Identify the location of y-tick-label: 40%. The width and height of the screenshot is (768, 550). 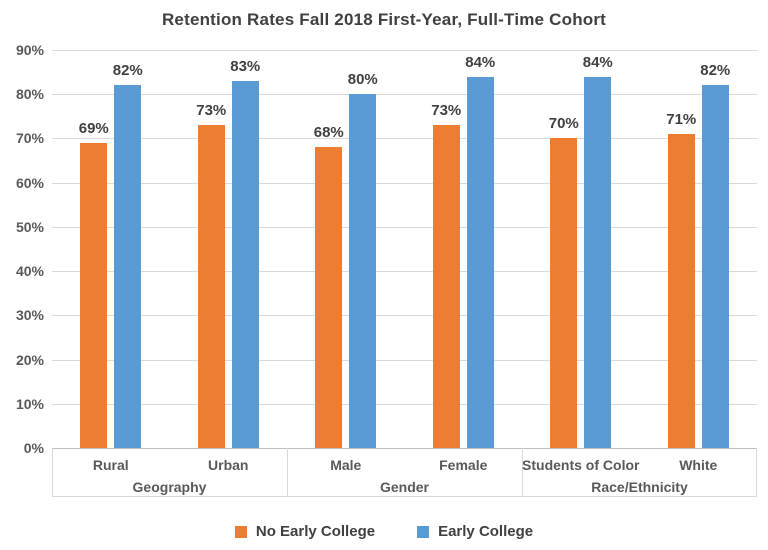
(29, 271).